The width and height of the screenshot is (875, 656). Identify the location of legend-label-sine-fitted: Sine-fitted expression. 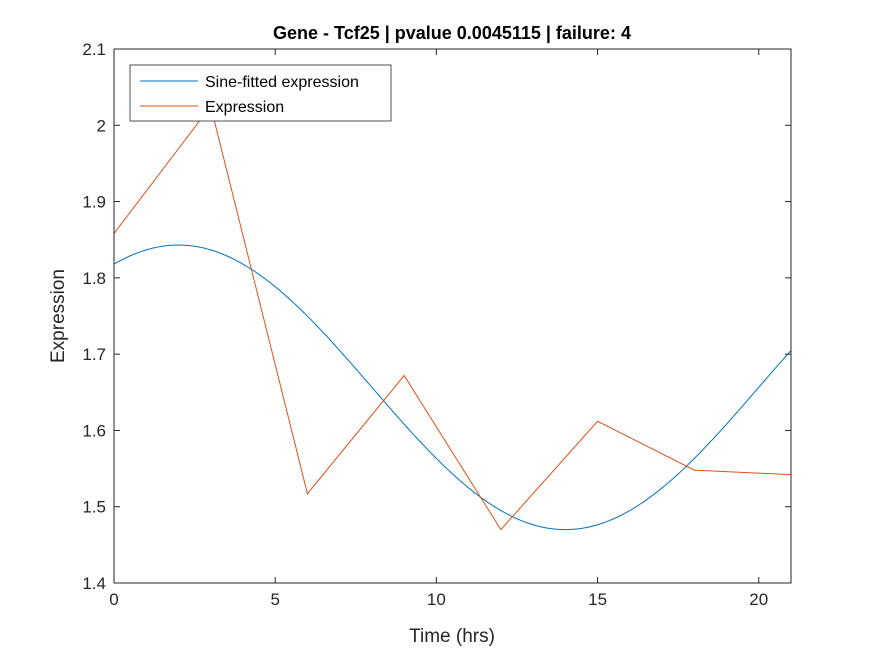
(282, 82).